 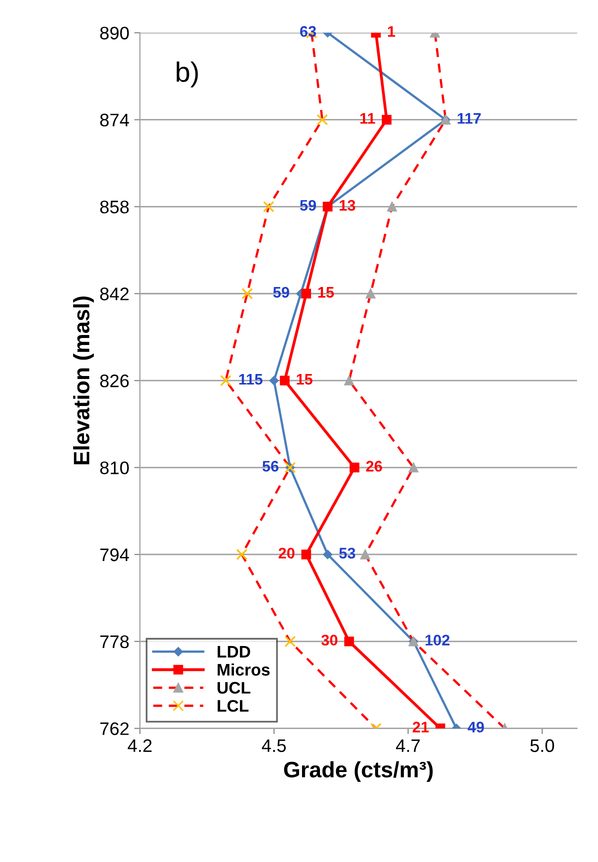 I want to click on annotation: 117, so click(x=469, y=118).